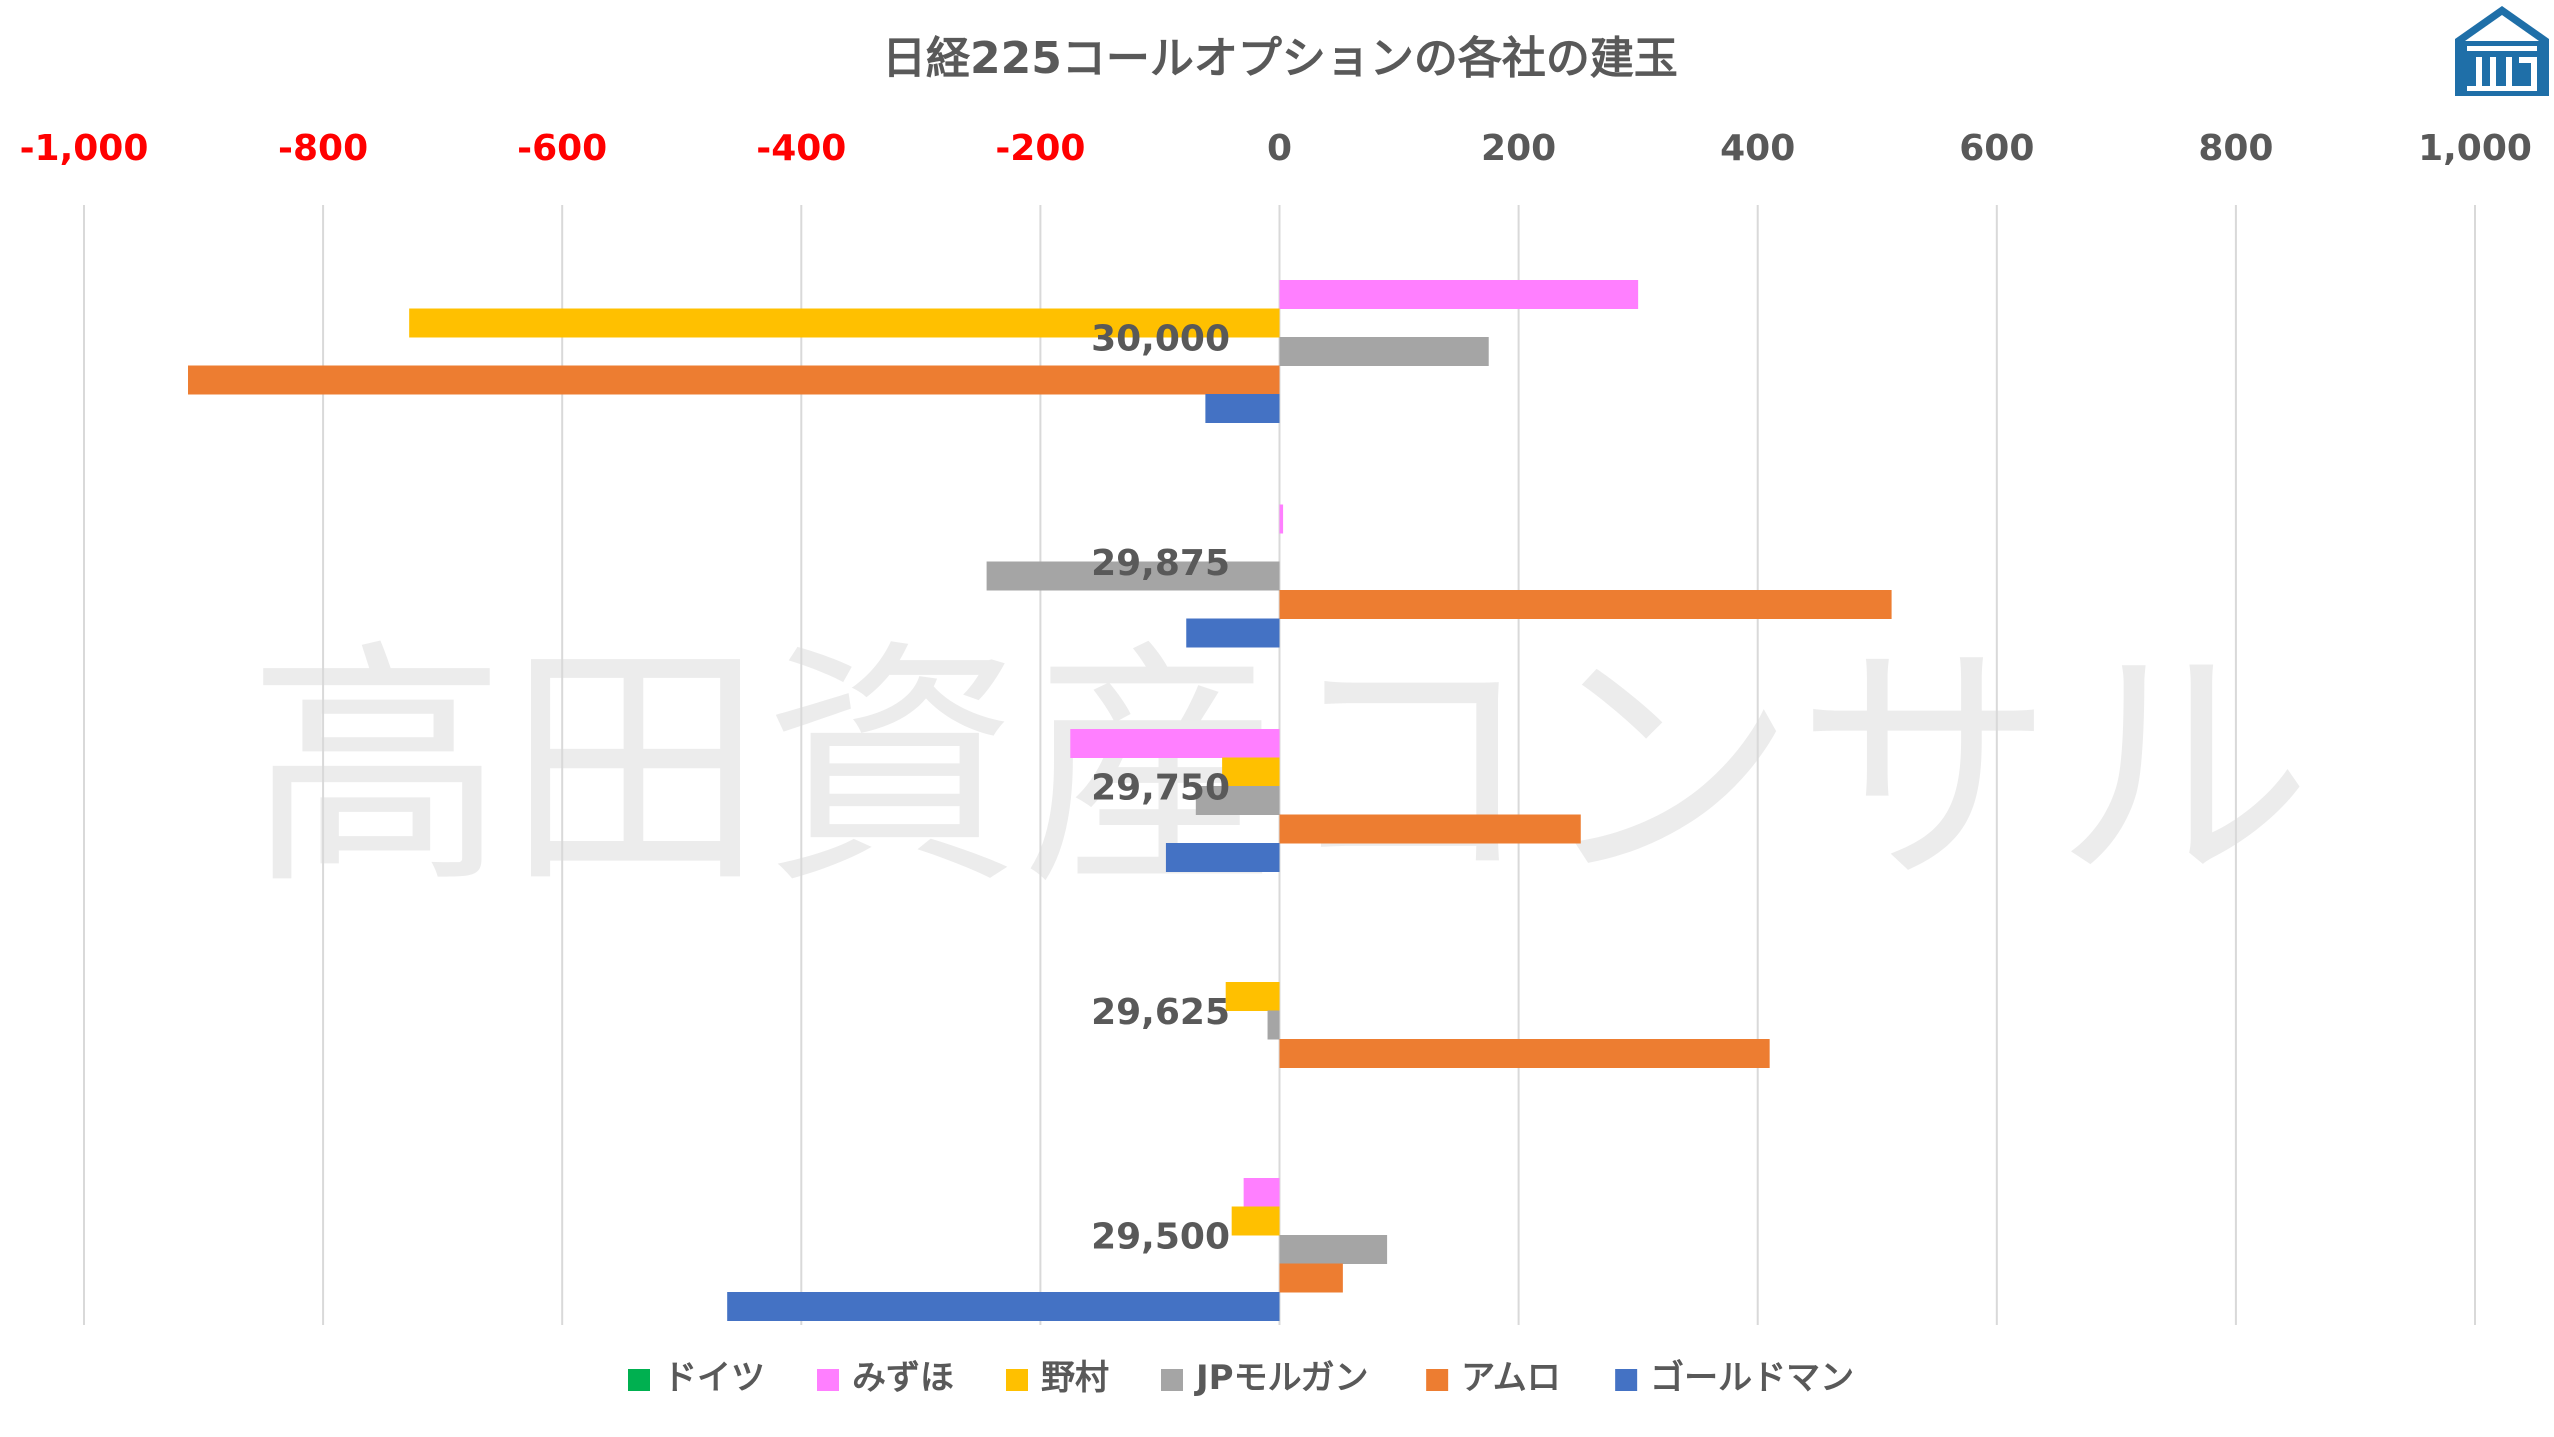  What do you see at coordinates (2475, 148) in the screenshot?
I see `x-tick-label: 1,000` at bounding box center [2475, 148].